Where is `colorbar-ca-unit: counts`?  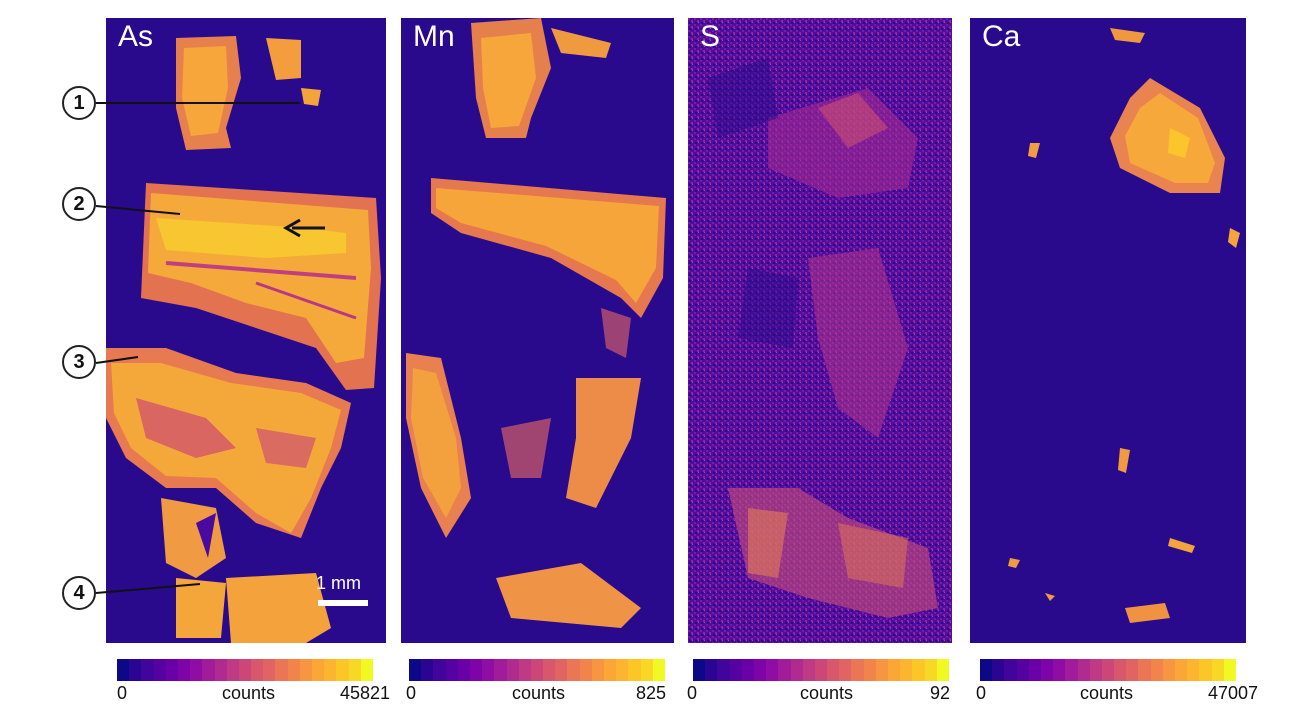 colorbar-ca-unit: counts is located at coordinates (1107, 693).